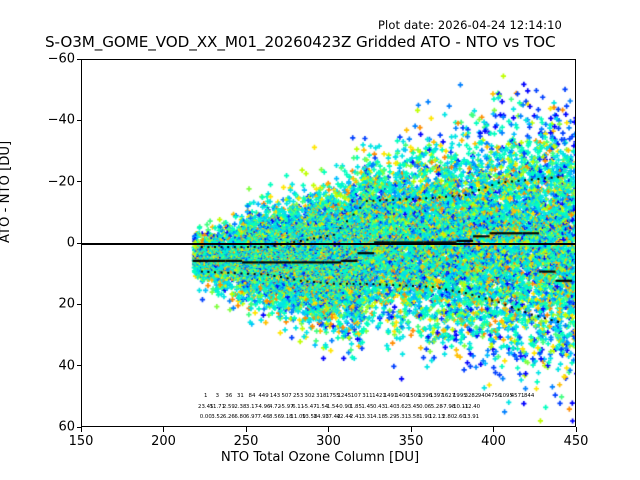 This screenshot has width=640, height=480. Describe the element at coordinates (367, 395) in the screenshot. I see `statistics-cell: 311` at that location.